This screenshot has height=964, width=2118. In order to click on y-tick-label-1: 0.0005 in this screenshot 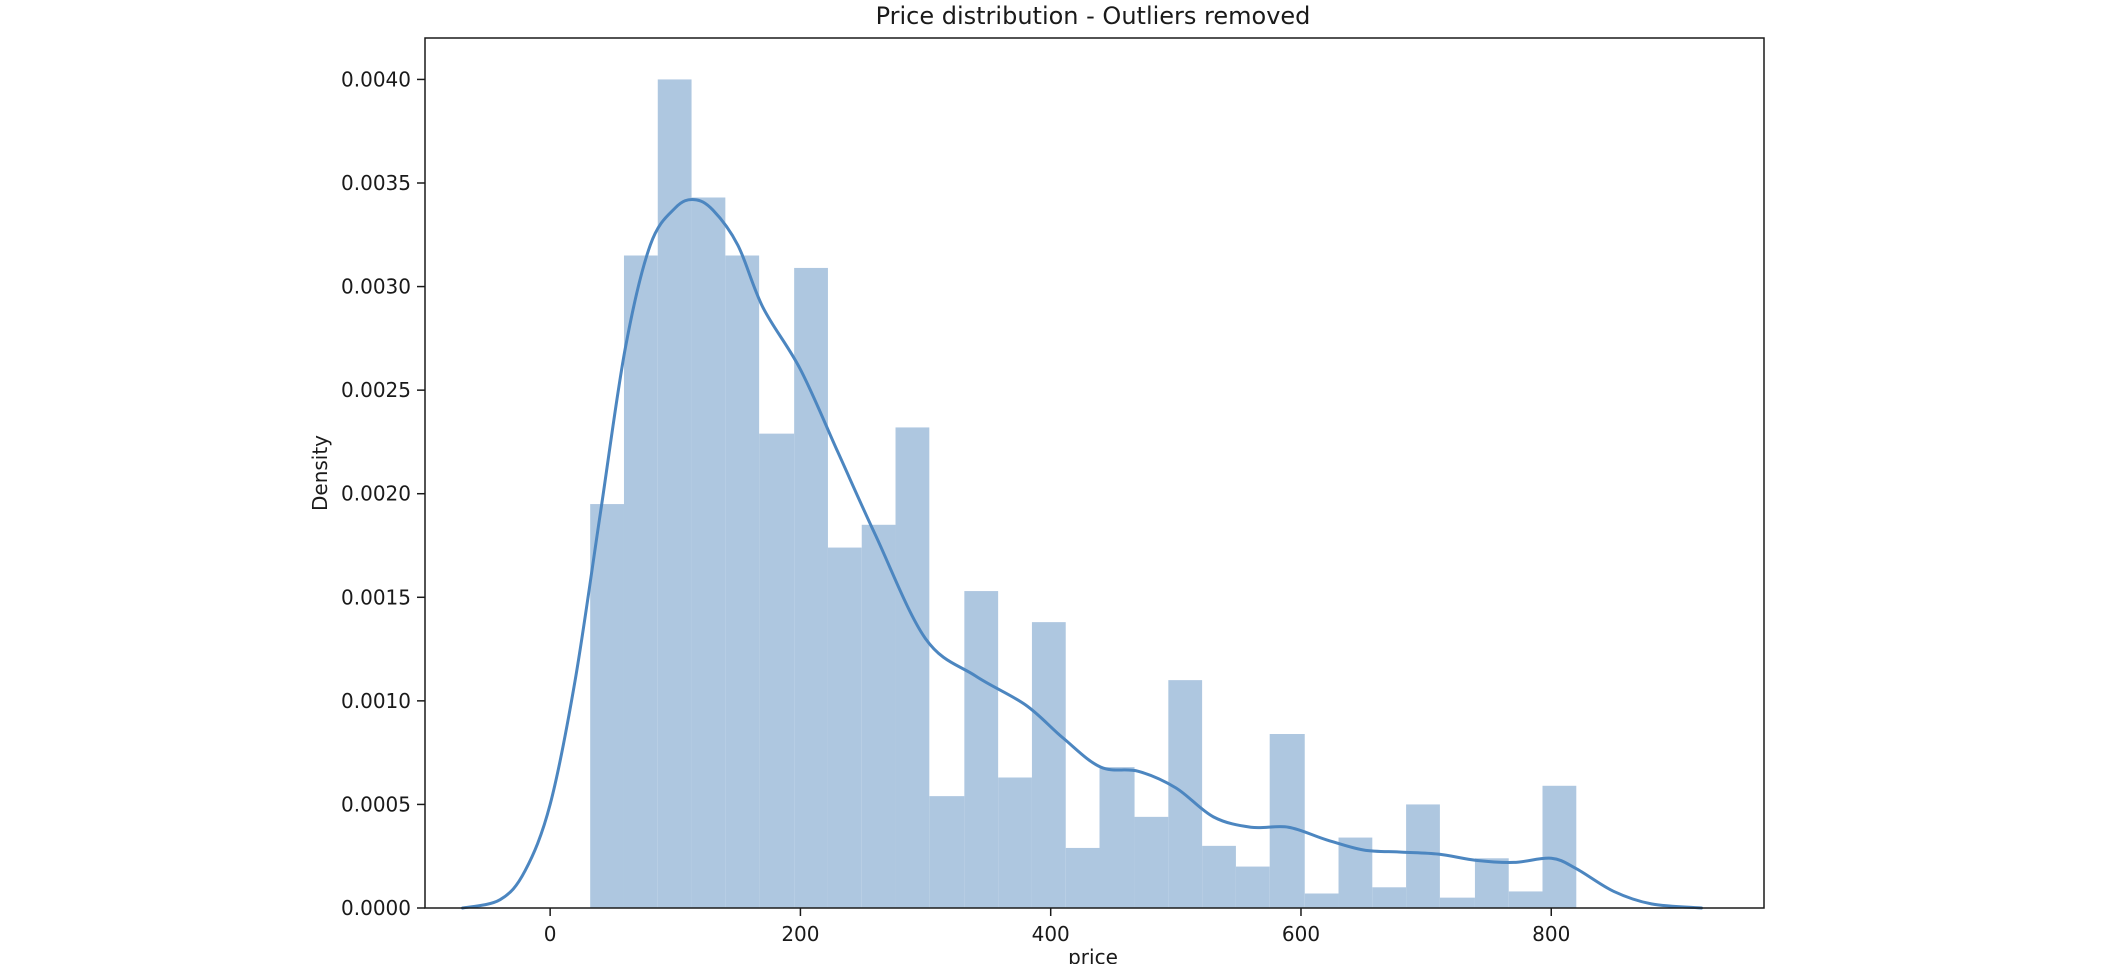, I will do `click(376, 804)`.